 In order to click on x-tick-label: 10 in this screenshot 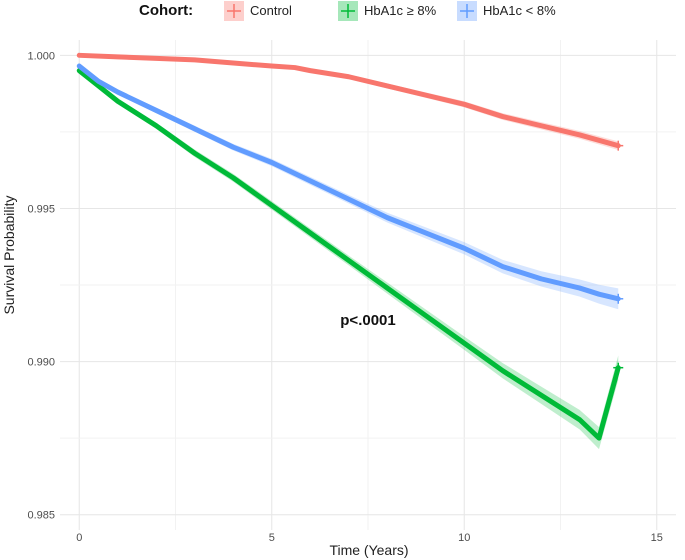, I will do `click(464, 538)`.